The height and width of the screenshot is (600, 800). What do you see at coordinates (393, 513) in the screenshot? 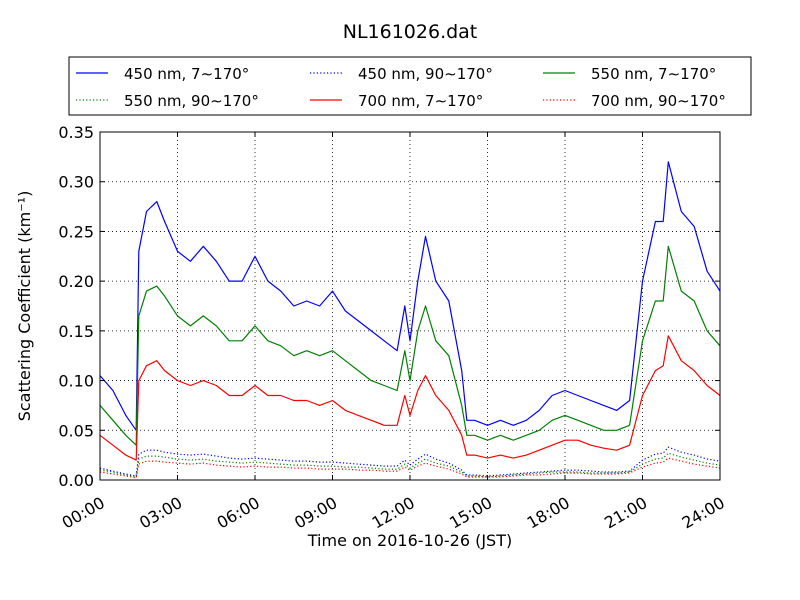
I see `x-tick-label: 12:00` at bounding box center [393, 513].